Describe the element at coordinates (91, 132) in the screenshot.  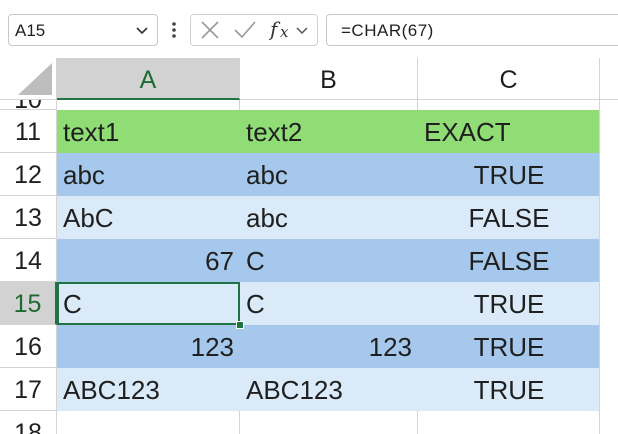
I see `cell-a11: text1` at that location.